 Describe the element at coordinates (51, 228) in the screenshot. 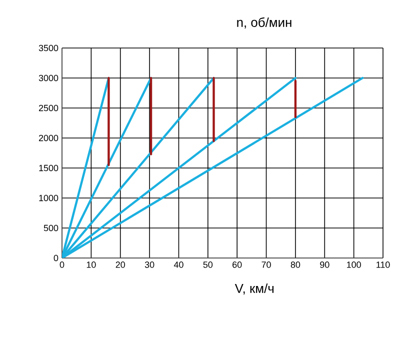

I see `y-tick-label: 500` at that location.